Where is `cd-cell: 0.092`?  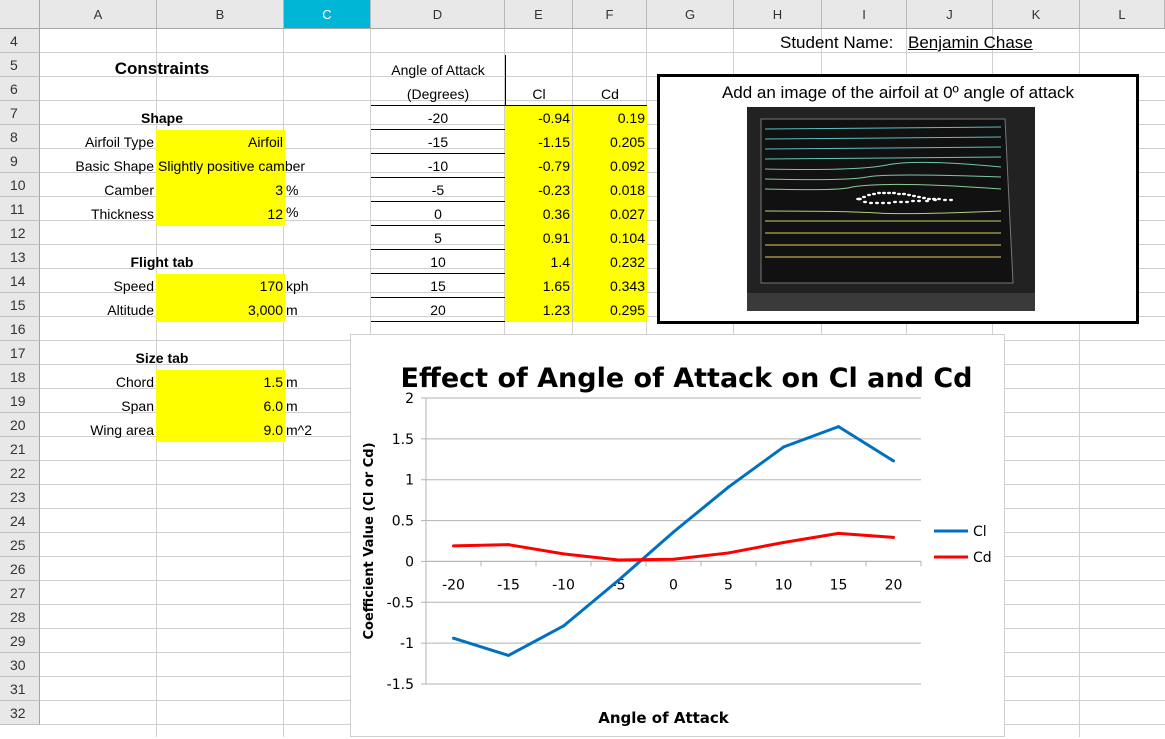
cd-cell: 0.092 is located at coordinates (610, 166).